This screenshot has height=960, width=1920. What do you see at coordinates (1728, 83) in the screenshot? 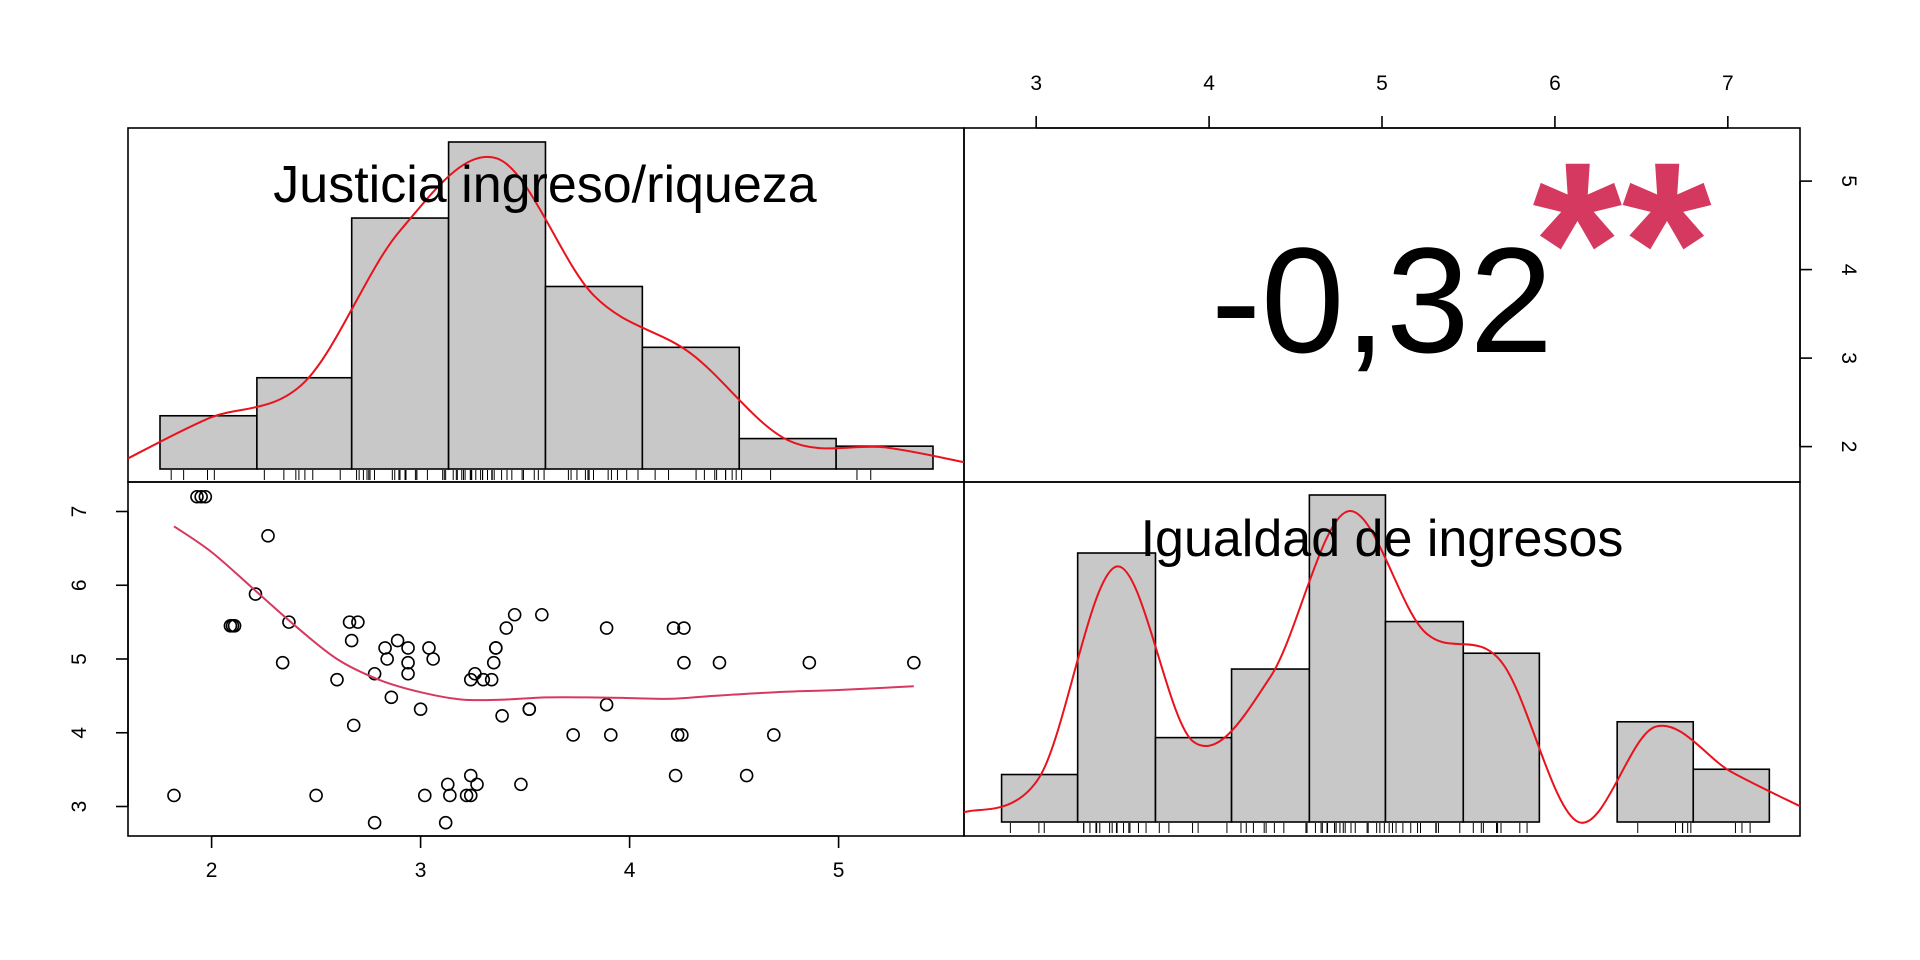
I see `x-tick-label-top-4: 7` at bounding box center [1728, 83].